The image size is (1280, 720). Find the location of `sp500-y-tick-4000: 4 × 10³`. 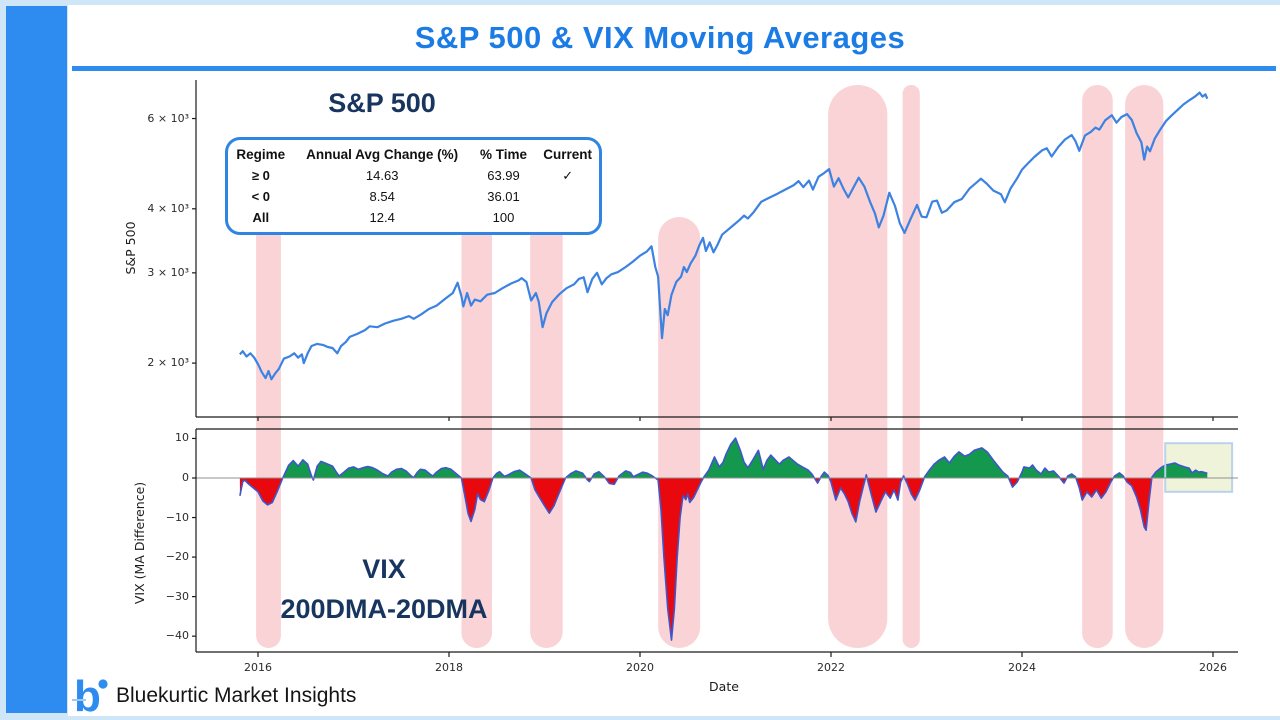

sp500-y-tick-4000: 4 × 10³ is located at coordinates (168, 208).